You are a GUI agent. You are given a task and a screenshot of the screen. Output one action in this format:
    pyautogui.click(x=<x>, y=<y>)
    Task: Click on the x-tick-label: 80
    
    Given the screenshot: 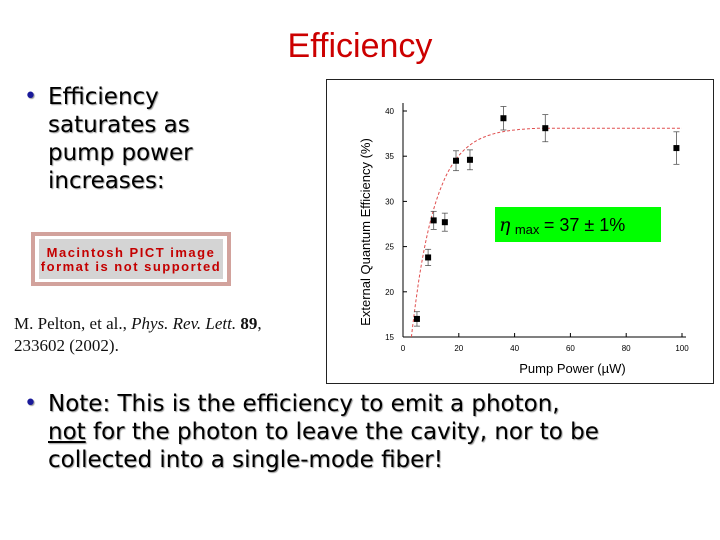 What is the action you would take?
    pyautogui.click(x=626, y=348)
    